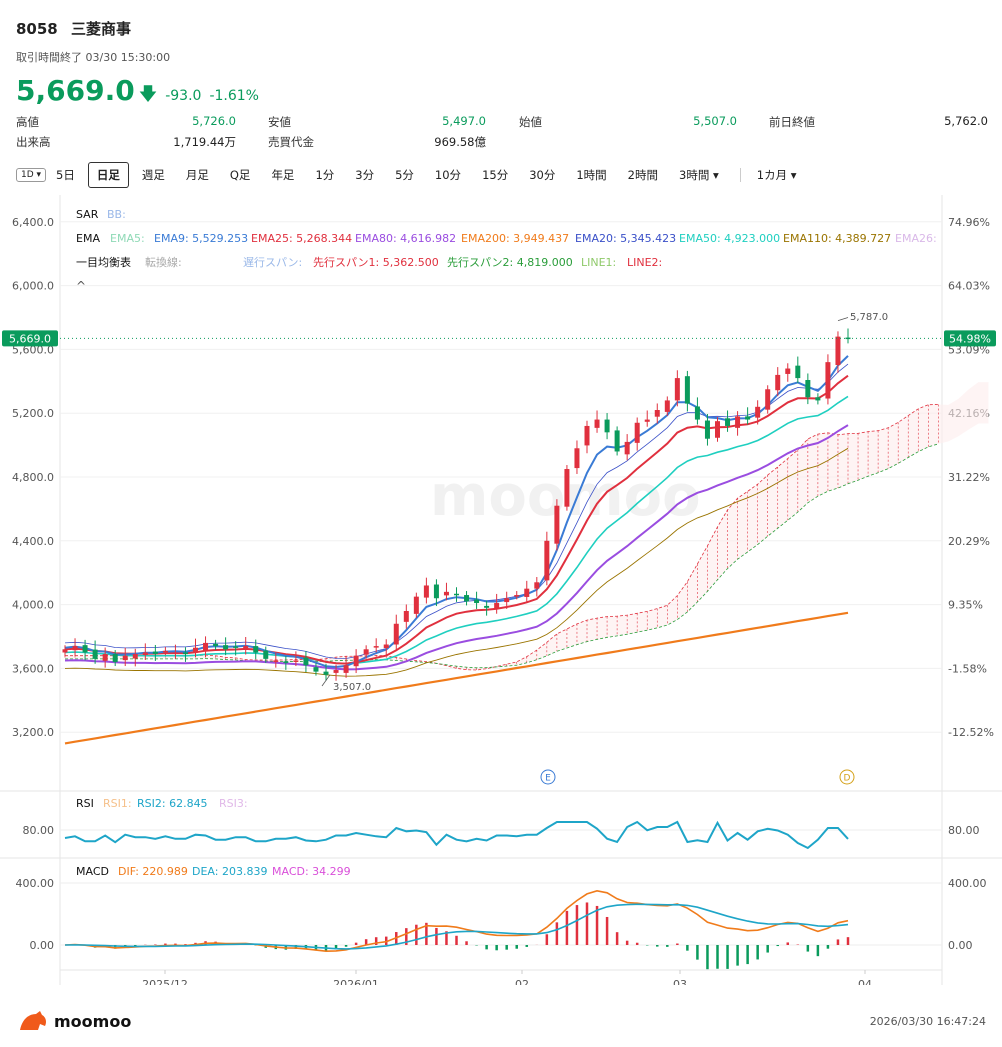 This screenshot has height=1047, width=1002. What do you see at coordinates (404, 175) in the screenshot?
I see `tab-8: 5分` at bounding box center [404, 175].